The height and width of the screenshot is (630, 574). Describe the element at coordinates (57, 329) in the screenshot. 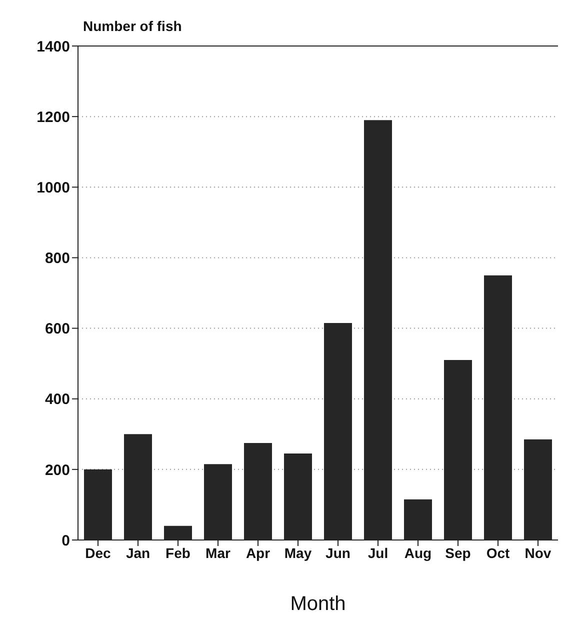

I see `y-tick-label: 600` at that location.